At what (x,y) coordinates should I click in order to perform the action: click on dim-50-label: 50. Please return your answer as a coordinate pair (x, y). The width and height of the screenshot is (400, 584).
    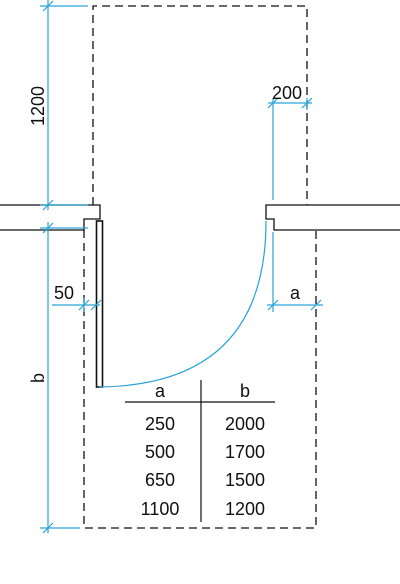
    Looking at the image, I should click on (64, 293).